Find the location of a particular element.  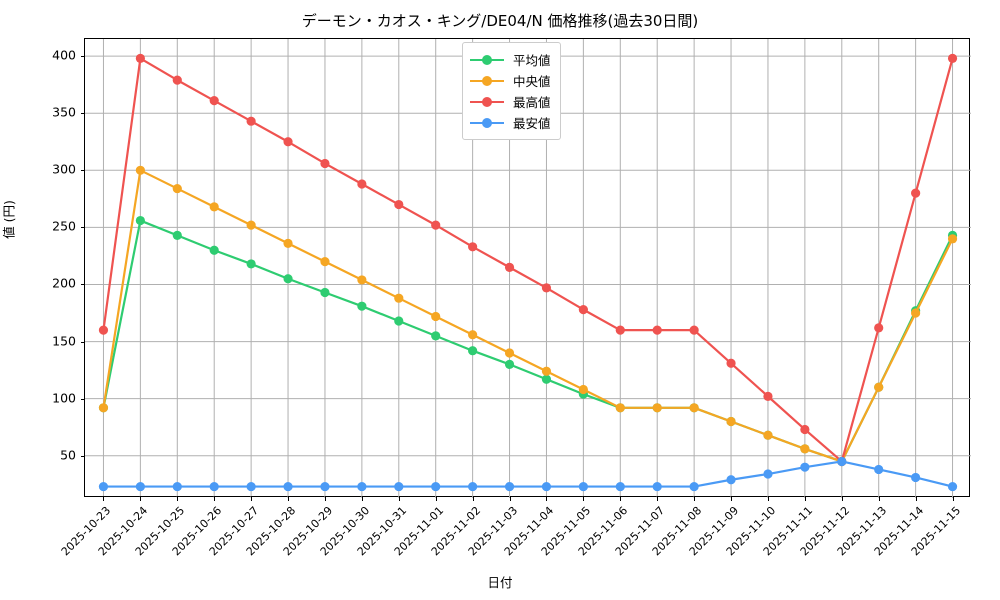

y-tick-label: 300 is located at coordinates (64, 169).